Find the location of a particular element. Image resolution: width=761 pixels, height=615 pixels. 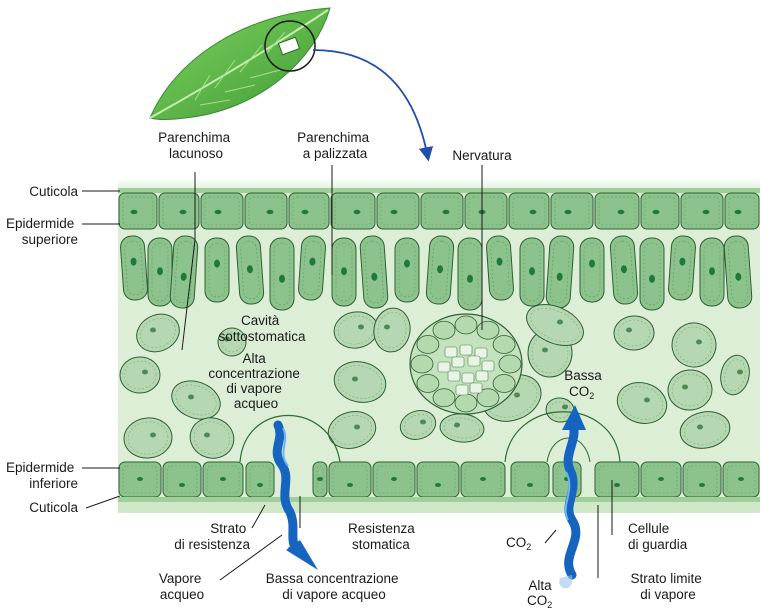

boundary-layer-arcs is located at coordinates (430, 437).